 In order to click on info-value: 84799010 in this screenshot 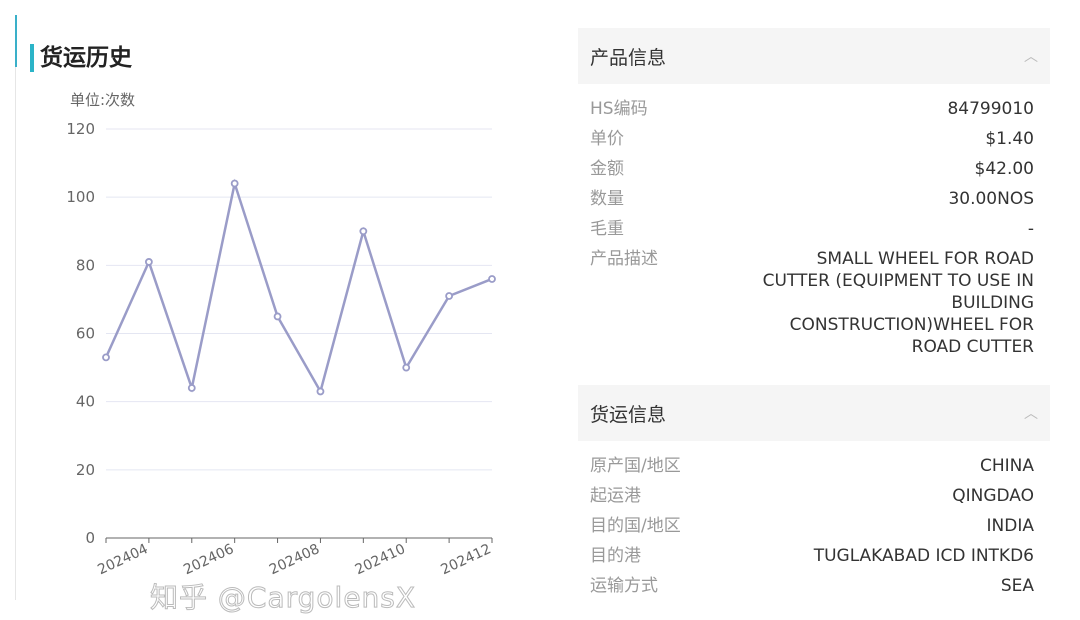, I will do `click(990, 109)`.